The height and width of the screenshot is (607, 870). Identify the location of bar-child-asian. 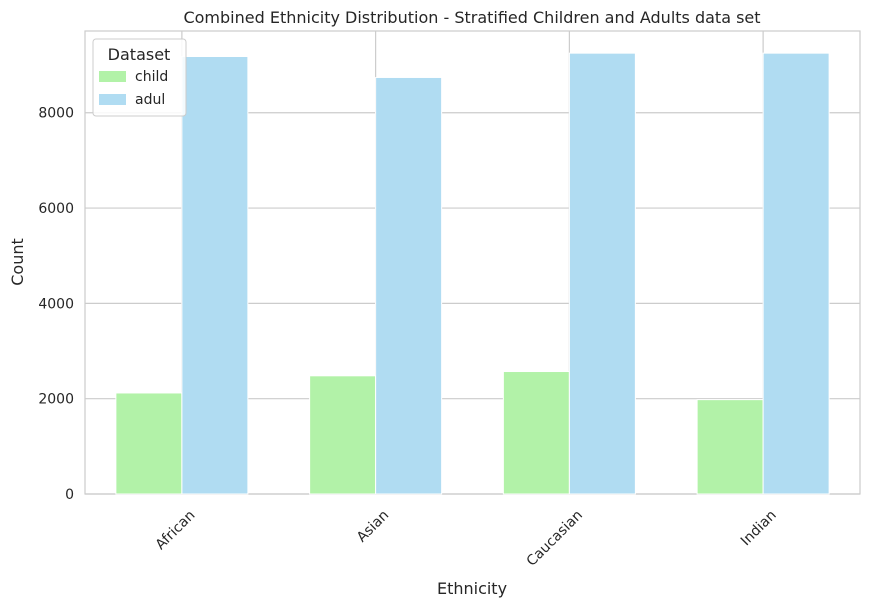
(343, 435).